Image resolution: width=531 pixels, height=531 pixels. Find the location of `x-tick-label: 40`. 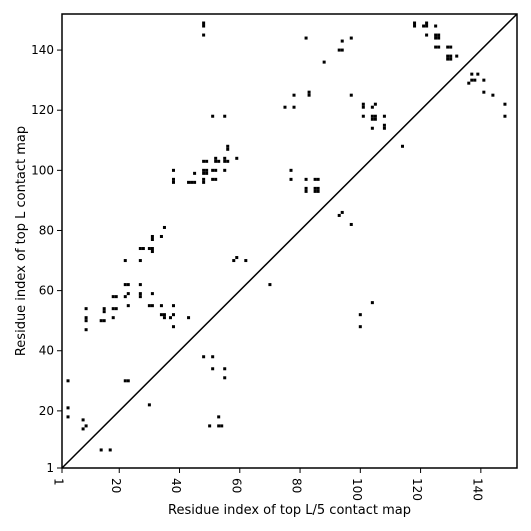

x-tick-label: 40 is located at coordinates (176, 485).